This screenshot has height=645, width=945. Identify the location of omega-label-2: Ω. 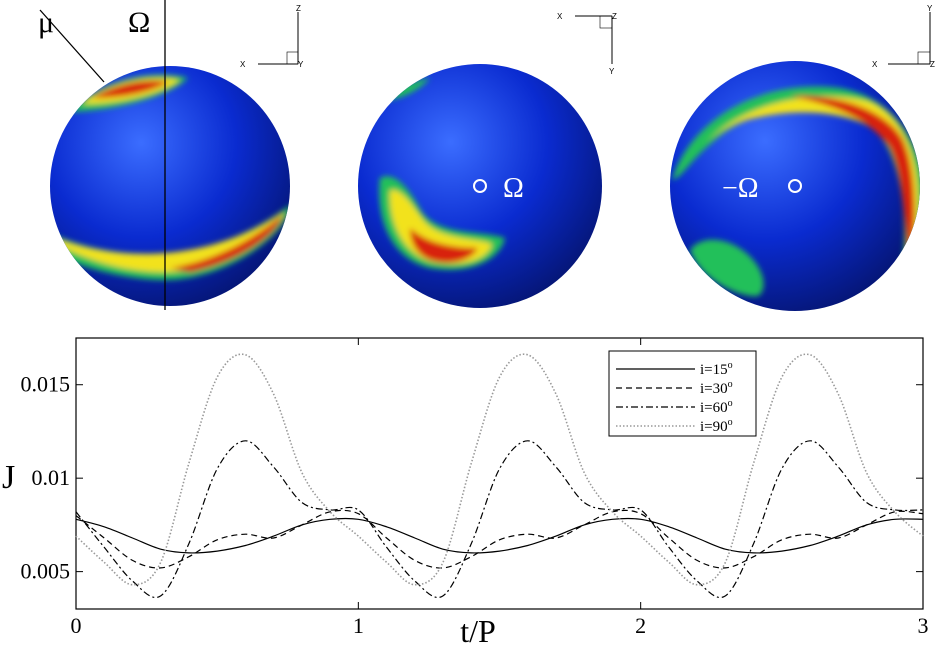
(513, 188).